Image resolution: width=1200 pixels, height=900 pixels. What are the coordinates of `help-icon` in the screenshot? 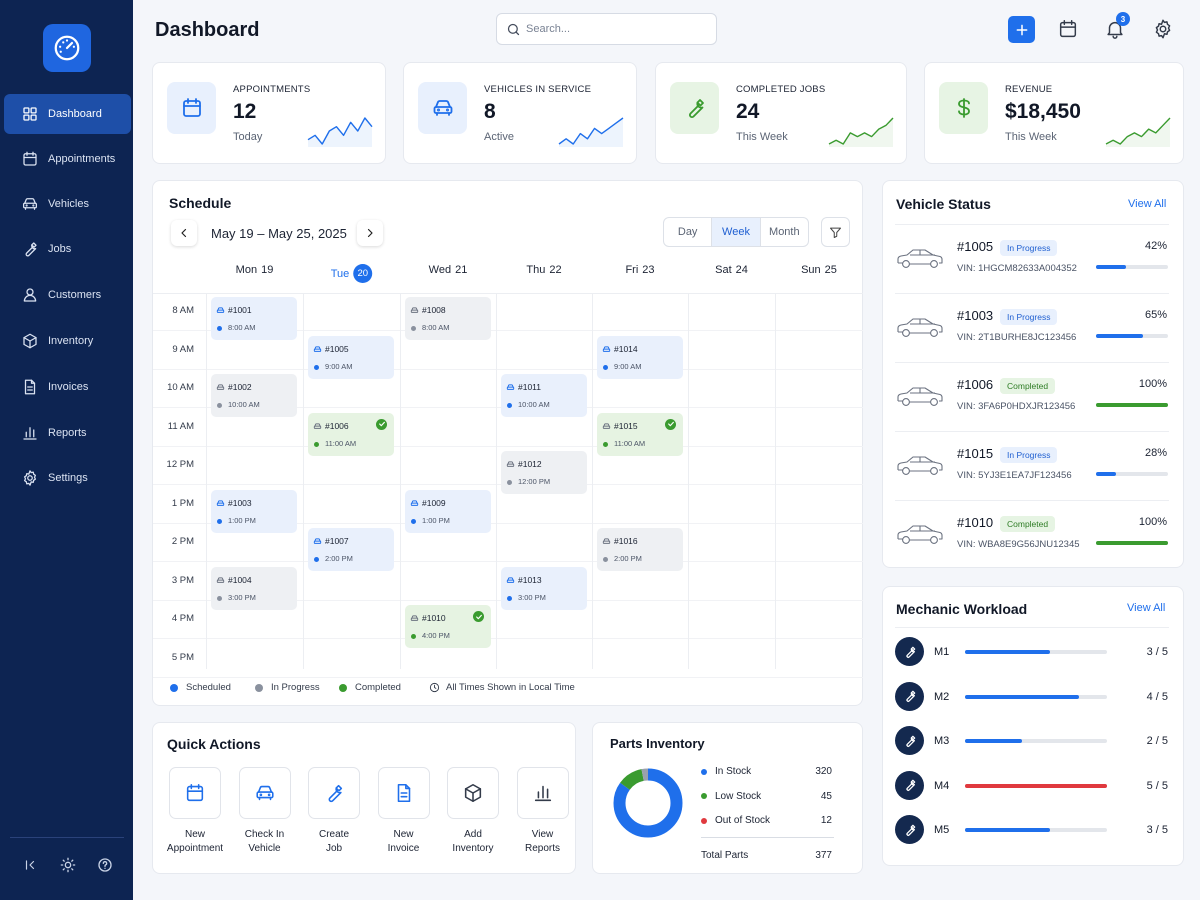 It's located at (105, 865).